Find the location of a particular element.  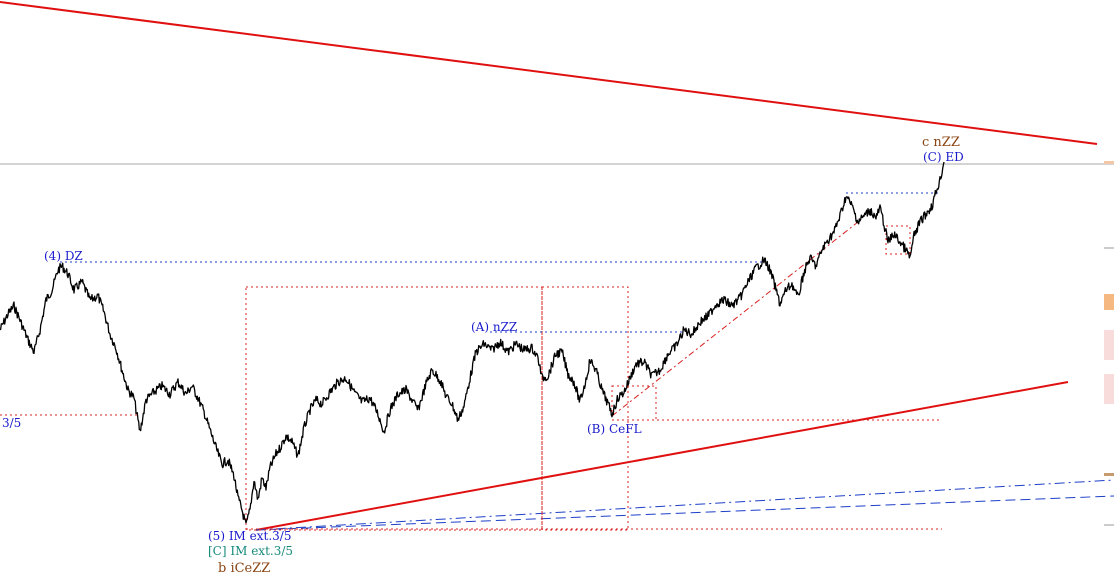

rising-fib-line is located at coordinates (735, 319).